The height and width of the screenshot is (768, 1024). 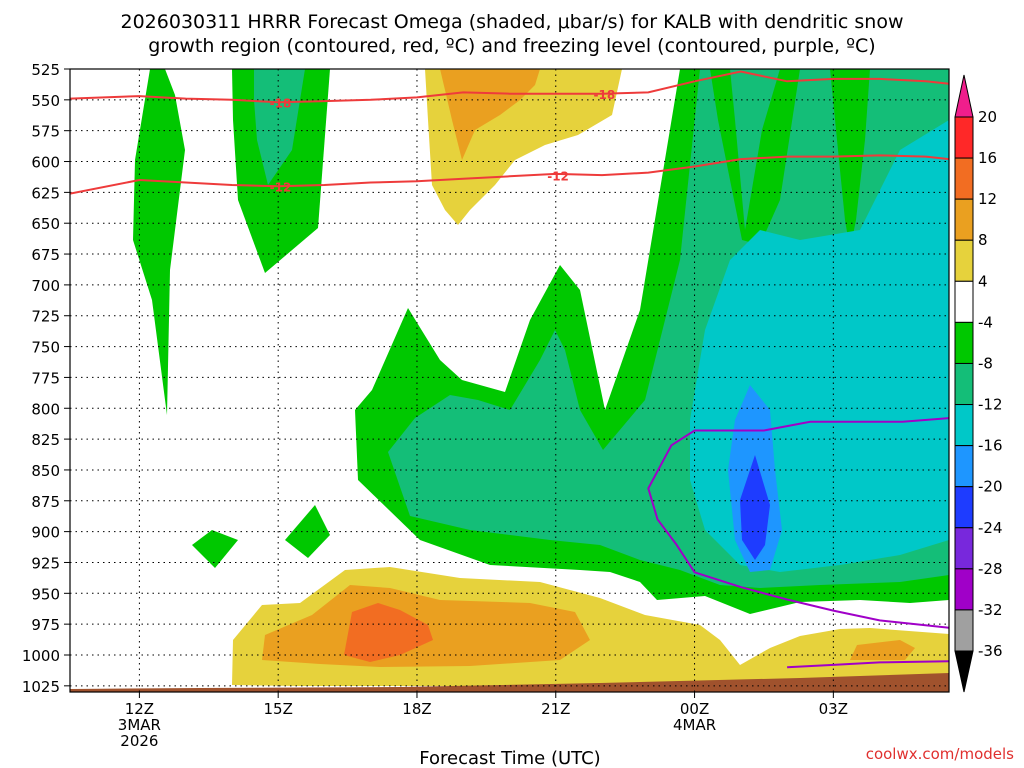 I want to click on omega-area-orange-small, so click(x=882, y=650).